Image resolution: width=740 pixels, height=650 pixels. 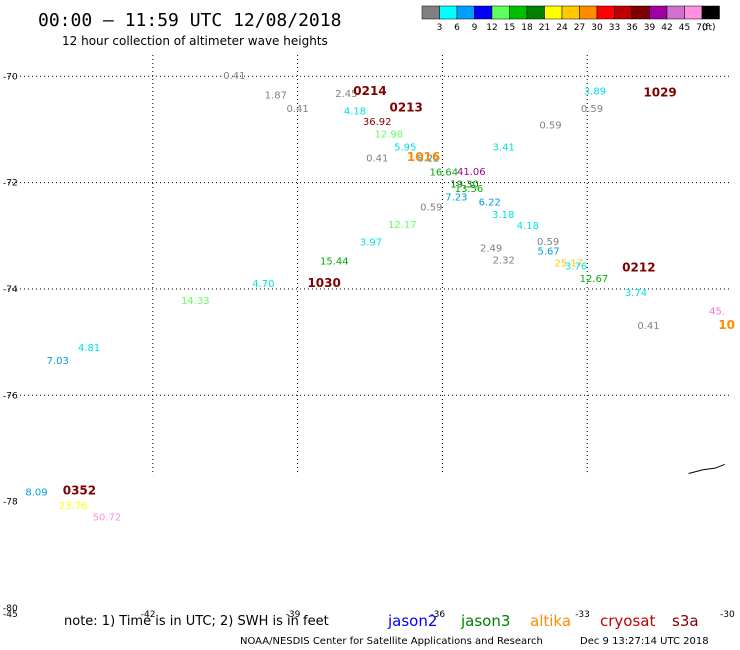 What do you see at coordinates (10, 396) in the screenshot?
I see `lat-tick-label: -76` at bounding box center [10, 396].